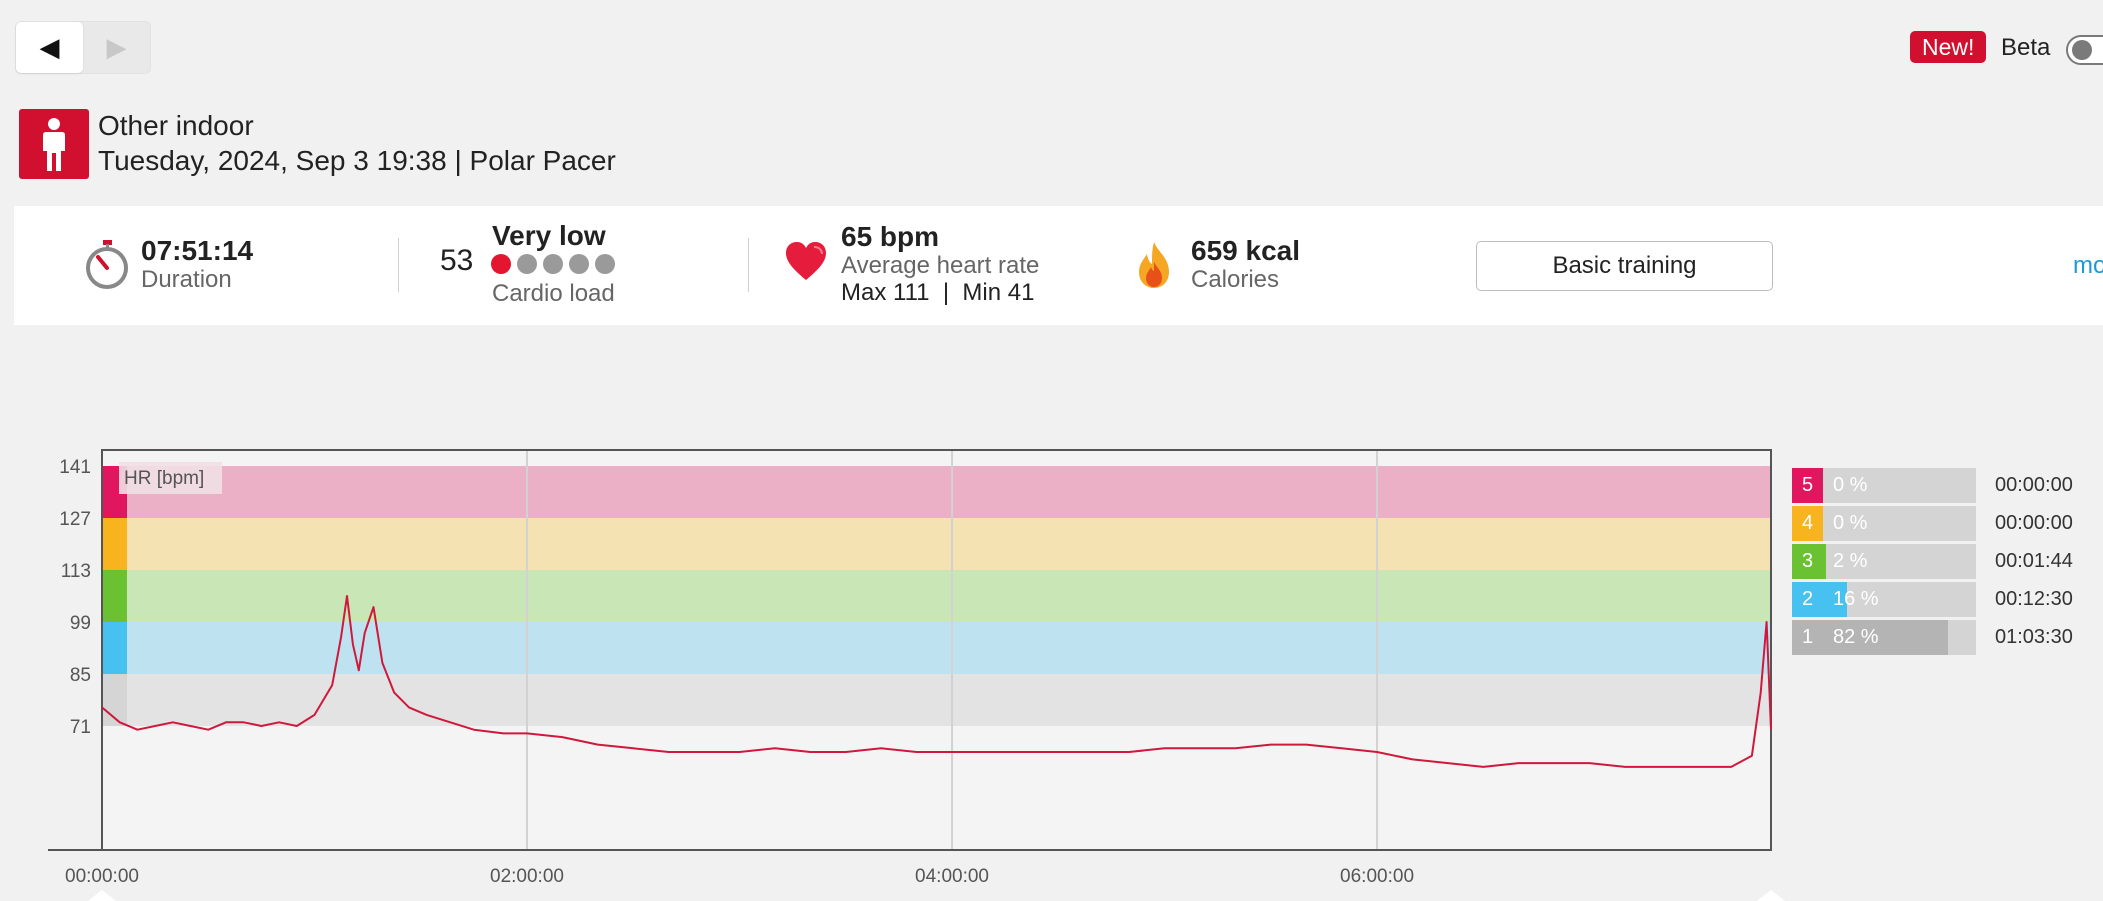  I want to click on zone-number: 2, so click(1807, 599).